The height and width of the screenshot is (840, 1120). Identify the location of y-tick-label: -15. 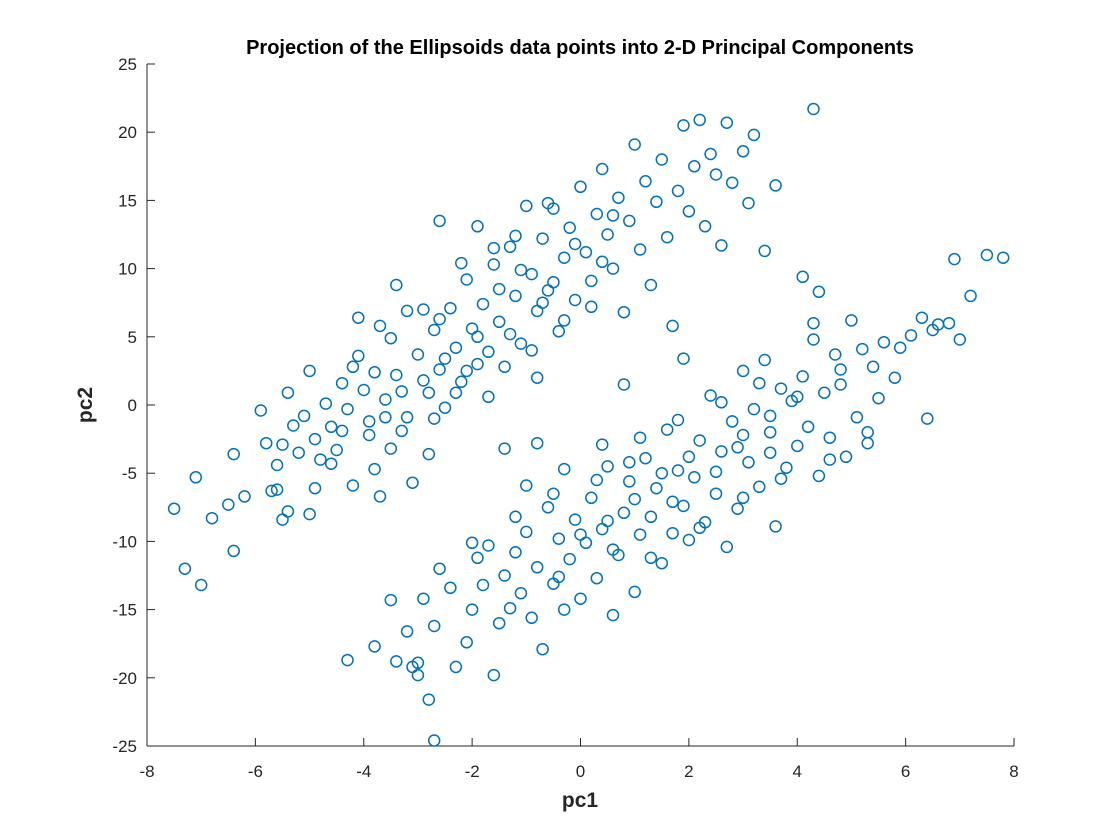
(124, 610).